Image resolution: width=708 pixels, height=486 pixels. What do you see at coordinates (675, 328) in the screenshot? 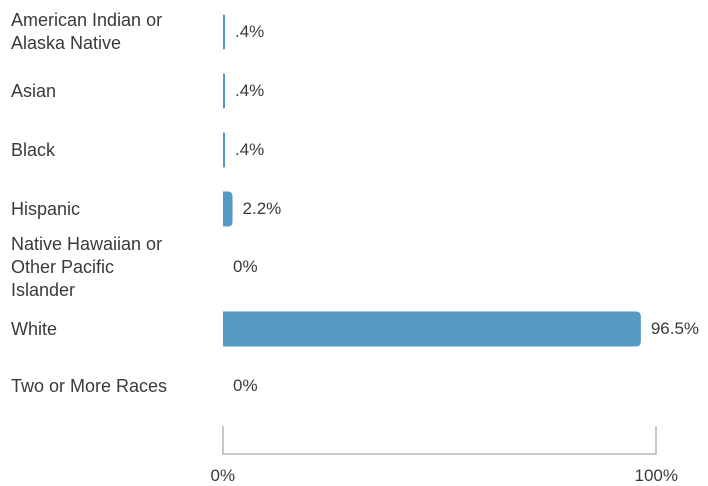
I see `value-label: 96.5%` at bounding box center [675, 328].